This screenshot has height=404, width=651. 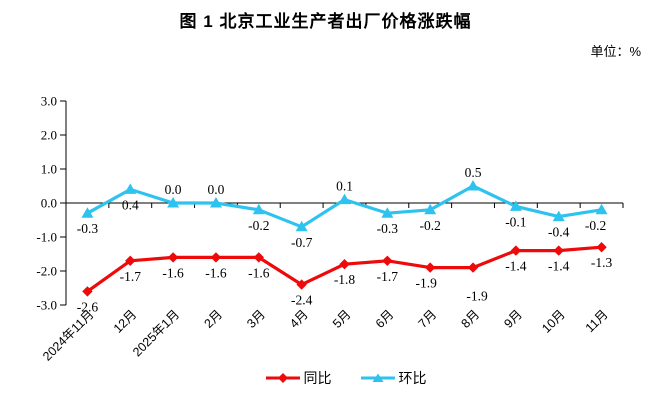 I want to click on y-axis-tick-label: 1.0, so click(x=49, y=169).